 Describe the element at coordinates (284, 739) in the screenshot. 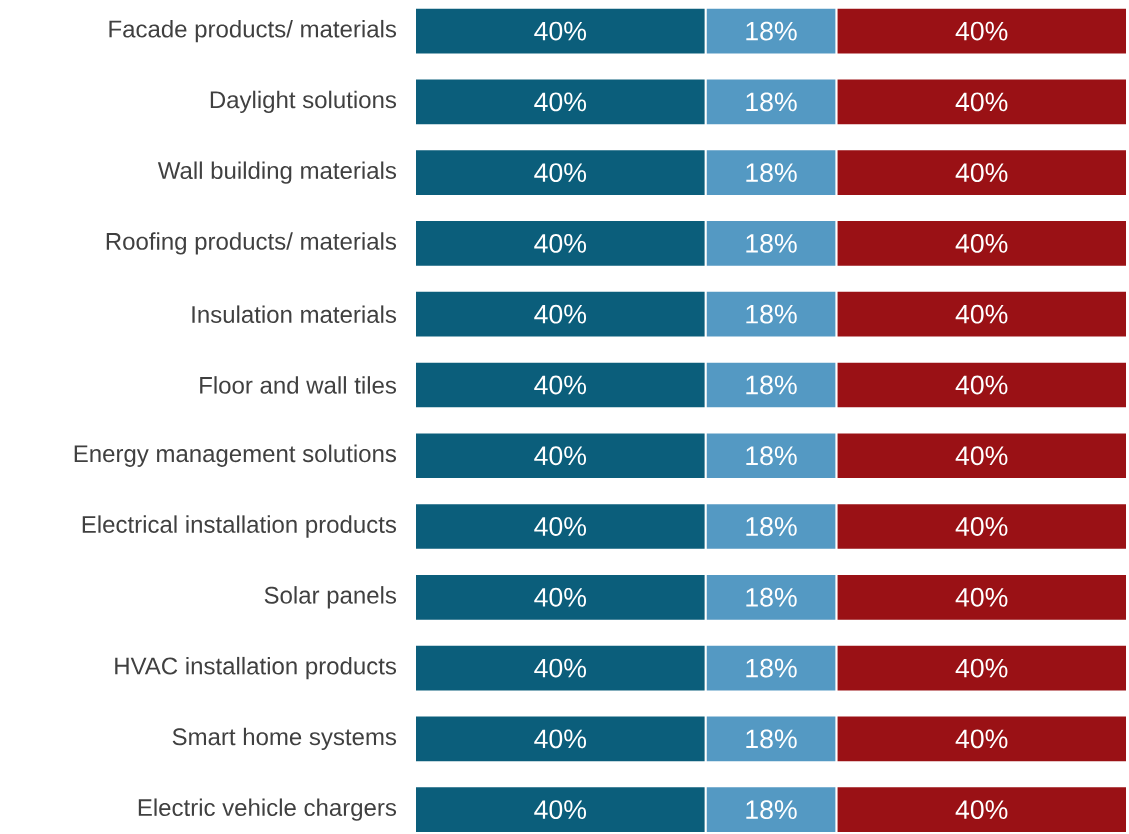

I see `y-tick-label: Smart home systems` at that location.